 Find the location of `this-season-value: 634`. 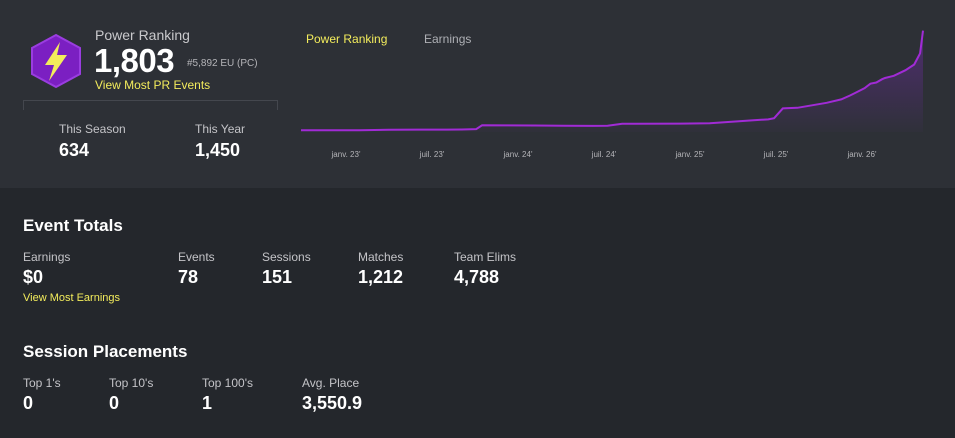

this-season-value: 634 is located at coordinates (74, 150).